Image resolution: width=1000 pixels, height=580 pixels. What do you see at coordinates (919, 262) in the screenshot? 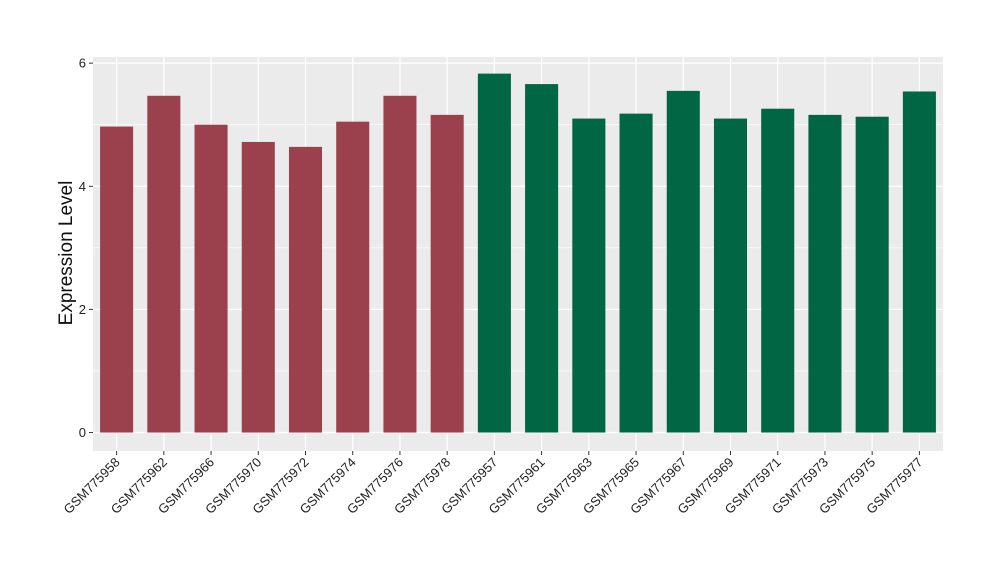
I see `bar-GSM775977` at bounding box center [919, 262].